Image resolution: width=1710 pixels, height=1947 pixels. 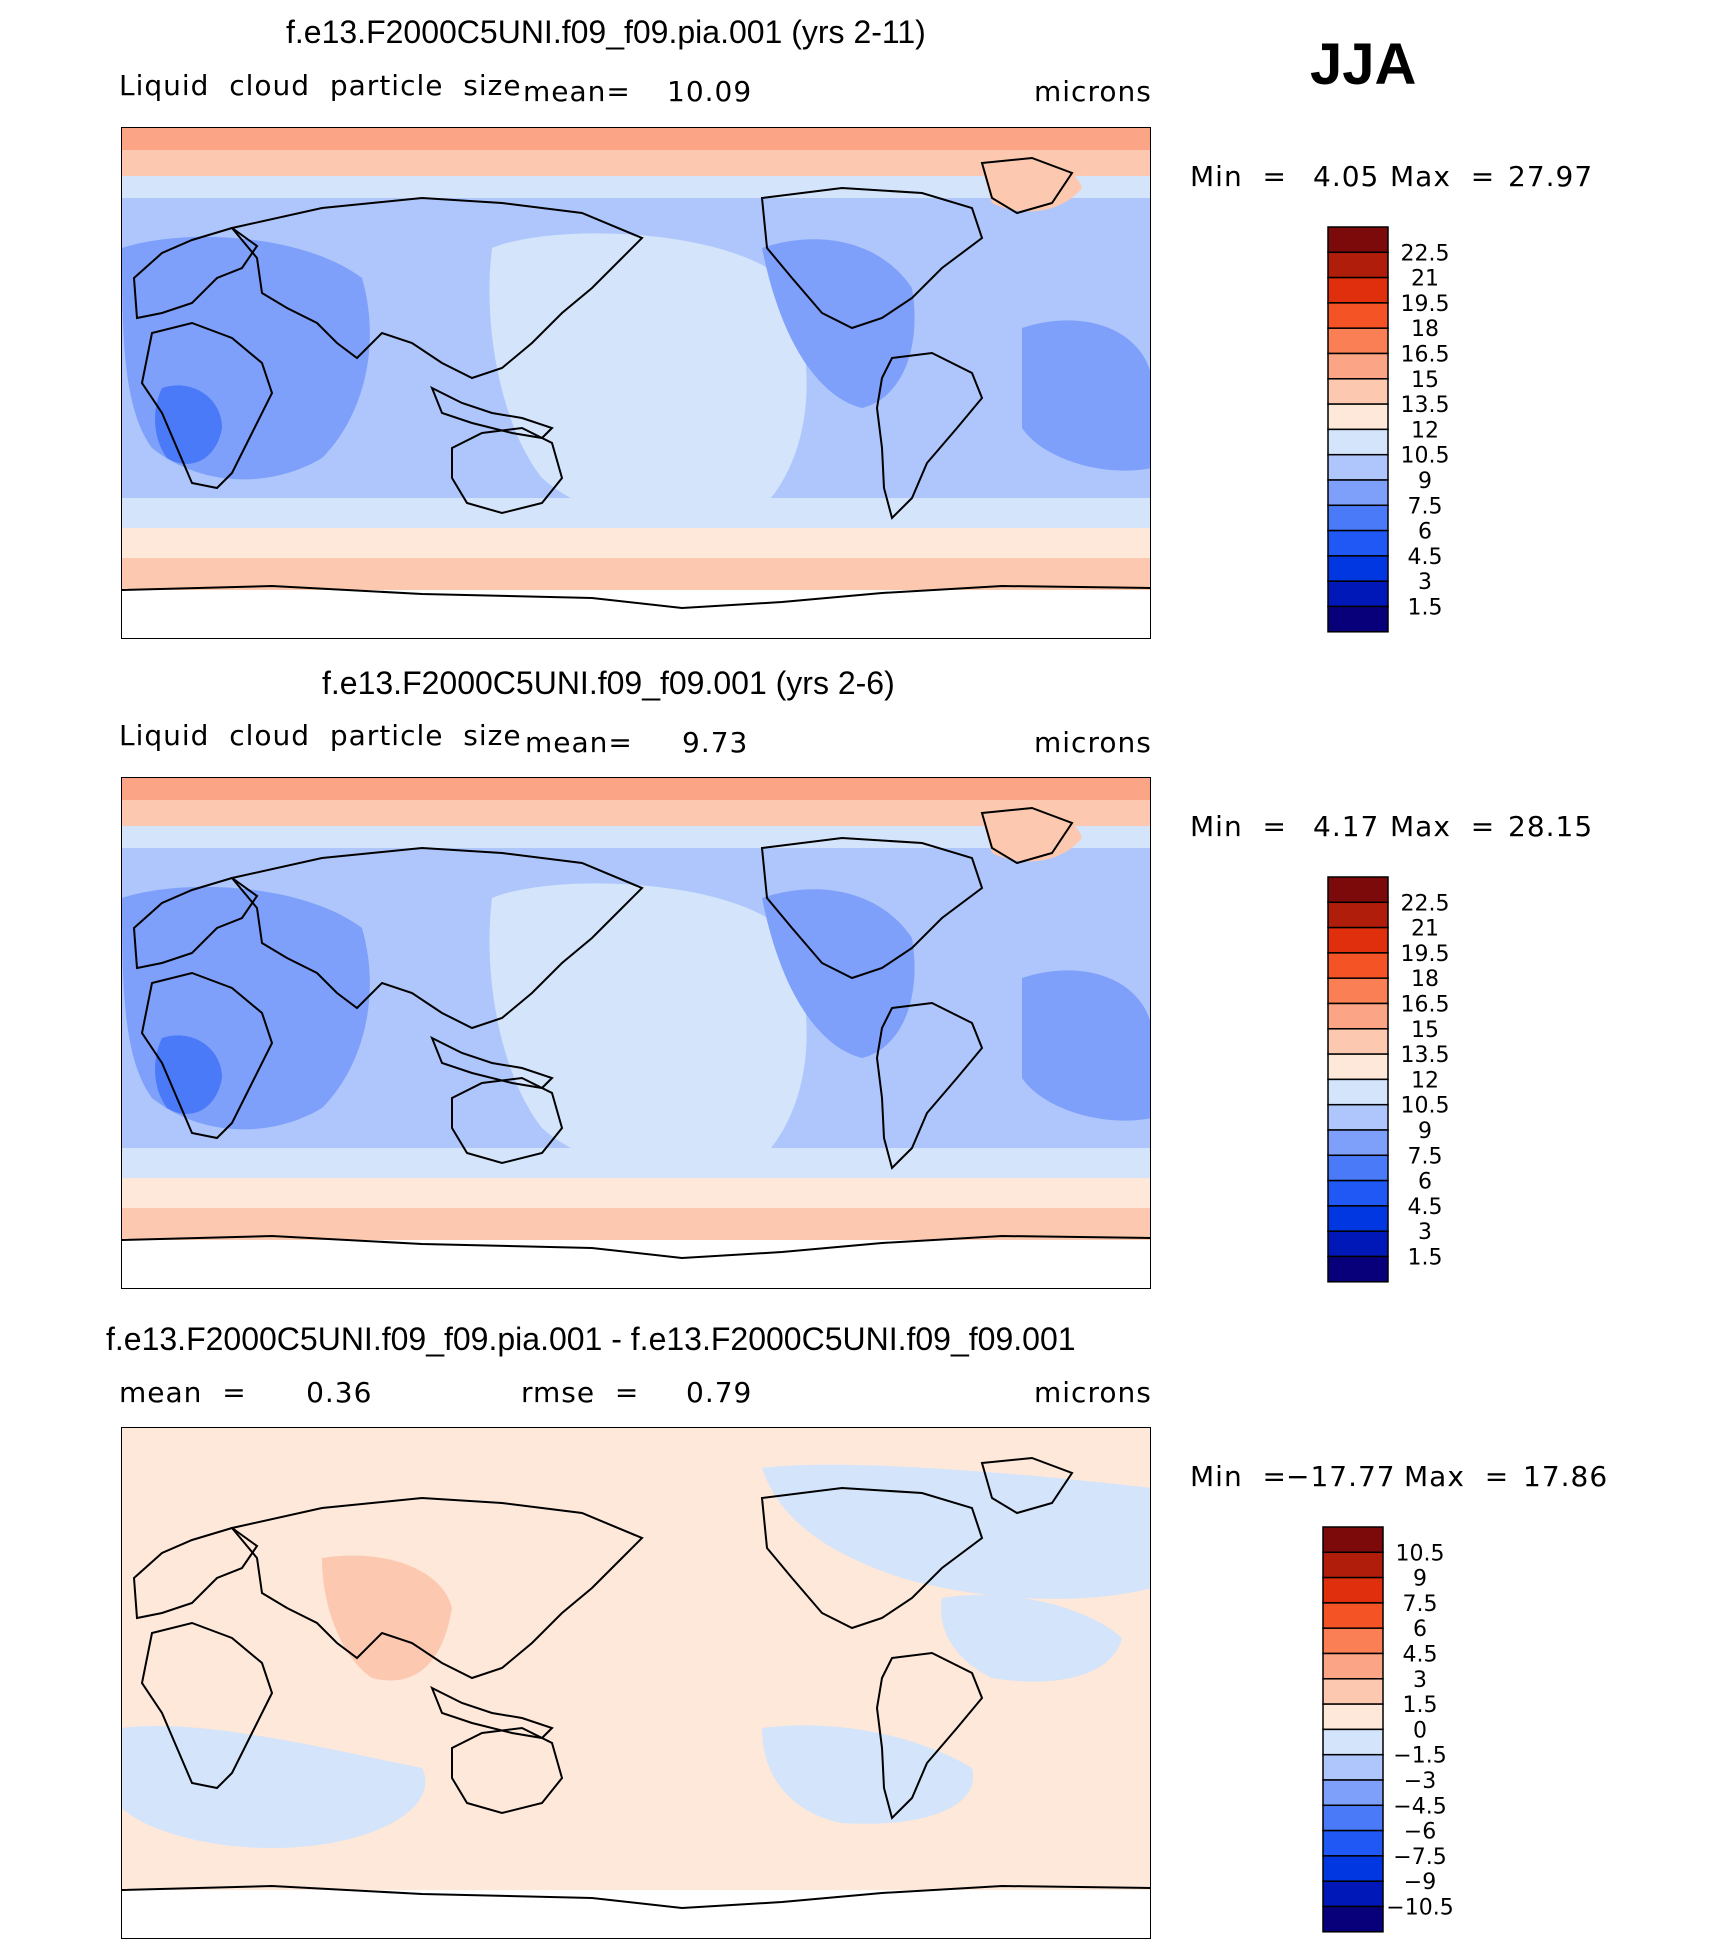 What do you see at coordinates (1420, 1832) in the screenshot?
I see `colorbar-tick-label: −6` at bounding box center [1420, 1832].